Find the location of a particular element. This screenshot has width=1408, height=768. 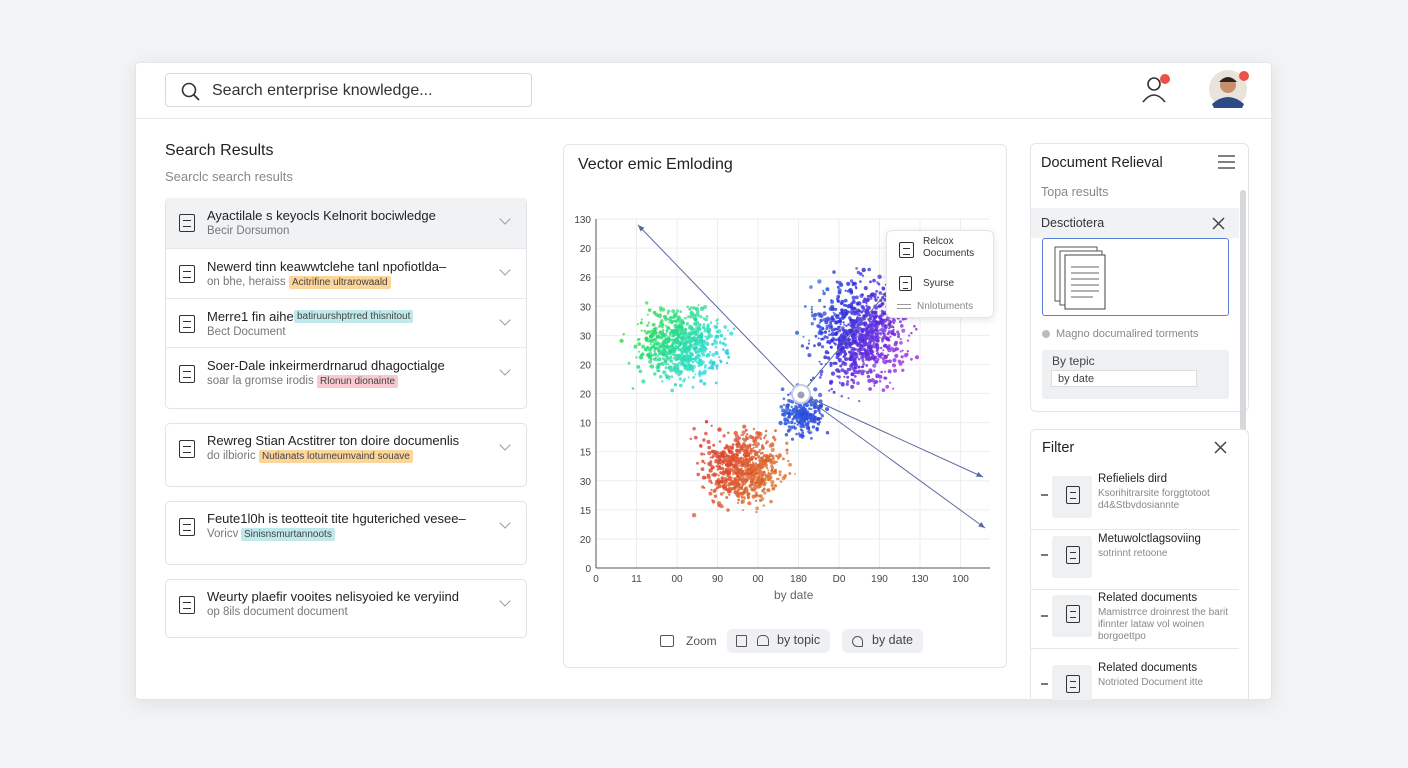

y-tick-label: 20 is located at coordinates (586, 395).